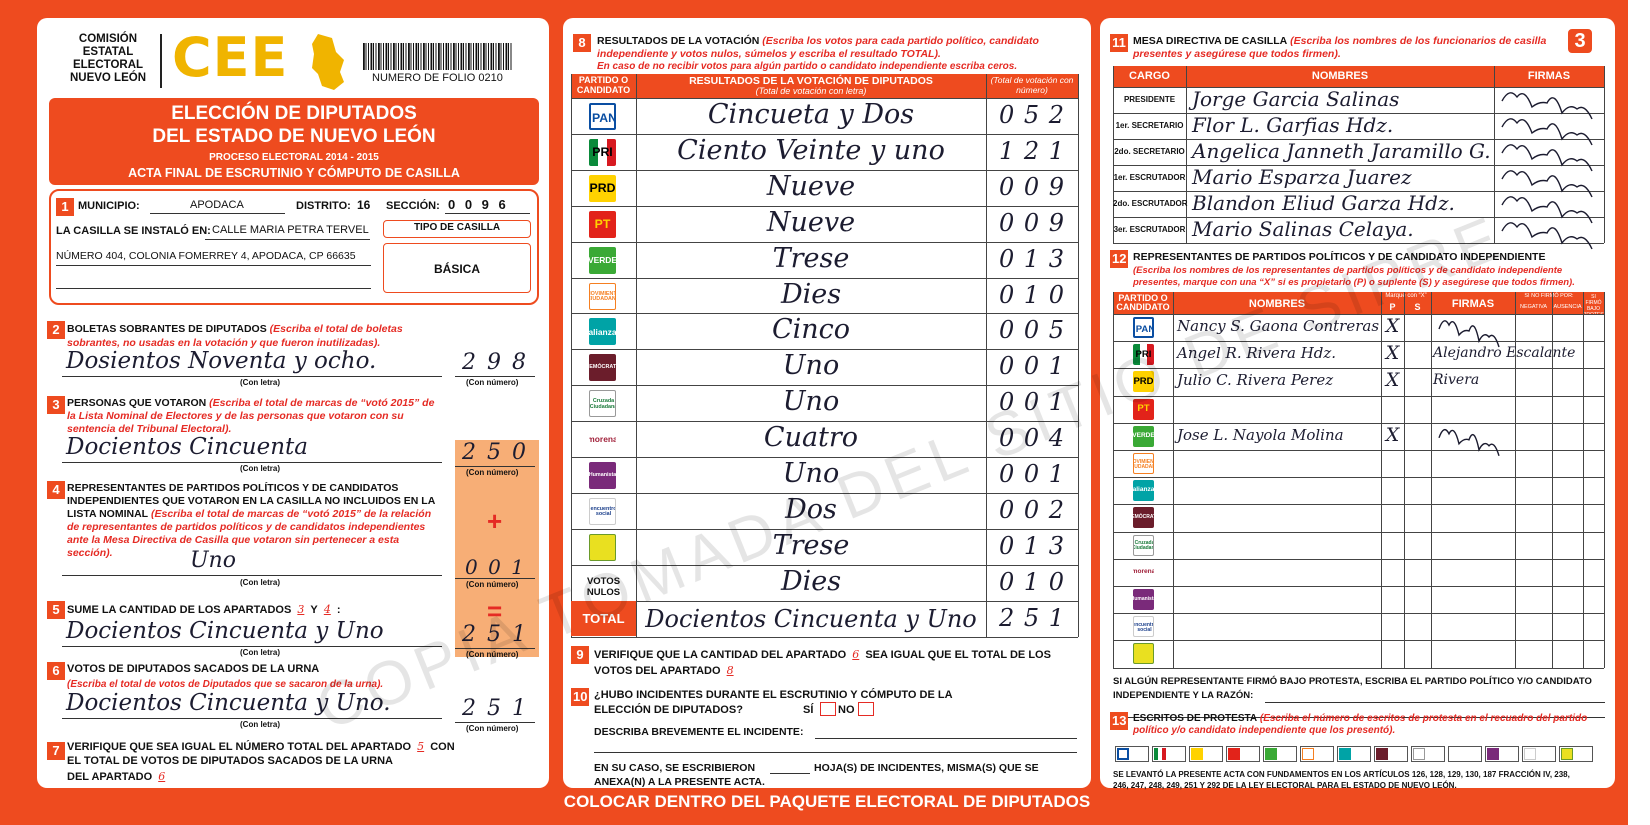  Describe the element at coordinates (108, 39) in the screenshot. I see `org-name: COMISIÓN` at that location.